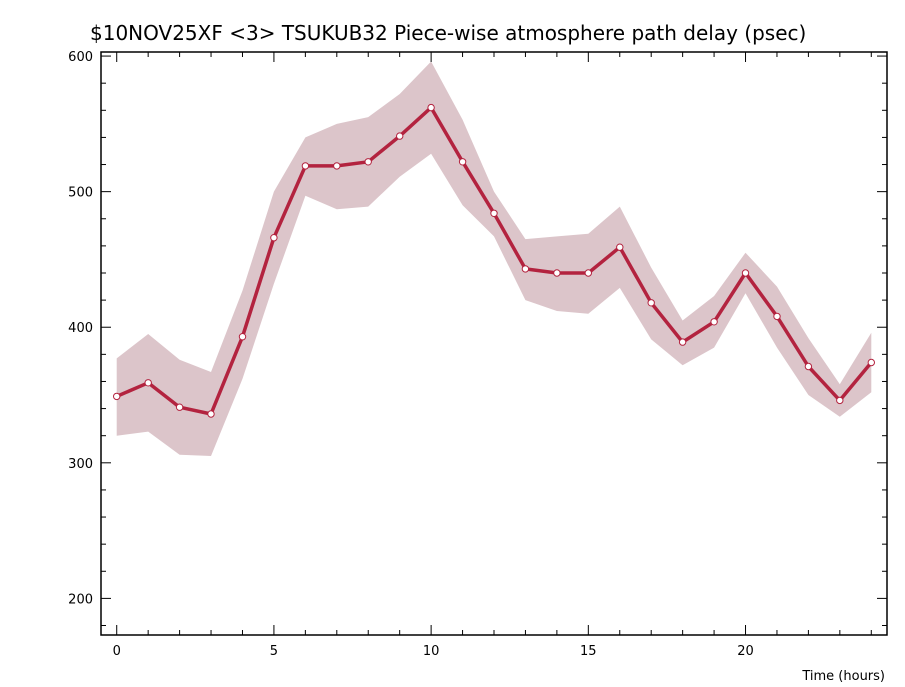 This screenshot has height=687, width=905. What do you see at coordinates (745, 651) in the screenshot?
I see `x-tick-label: 20` at bounding box center [745, 651].